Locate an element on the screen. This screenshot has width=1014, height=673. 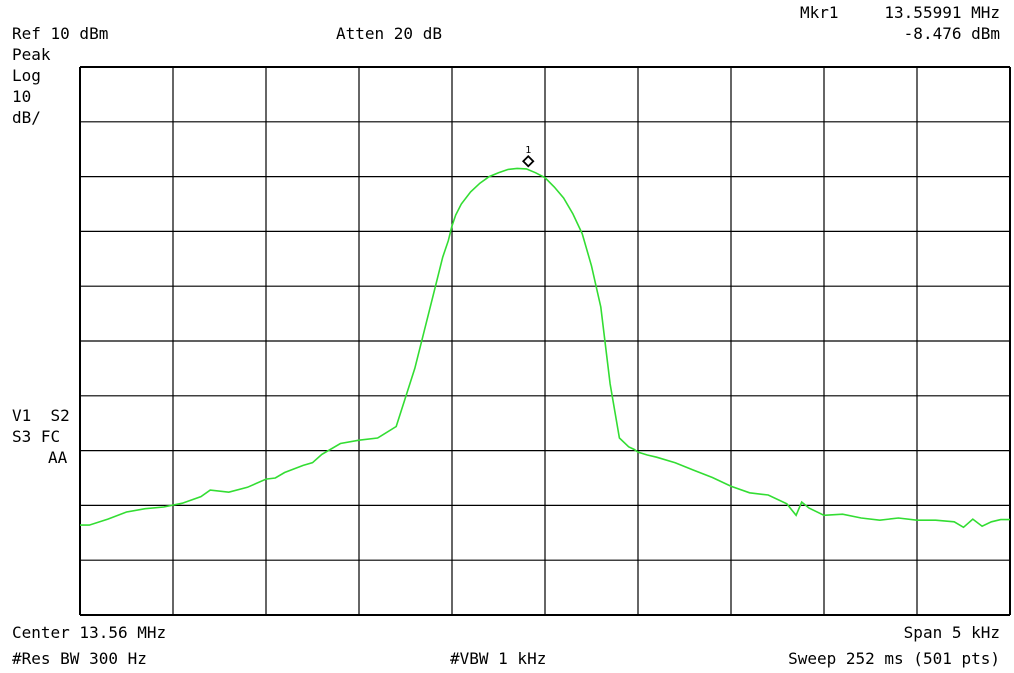
reference-level: Ref 10 dBm is located at coordinates (60, 33).